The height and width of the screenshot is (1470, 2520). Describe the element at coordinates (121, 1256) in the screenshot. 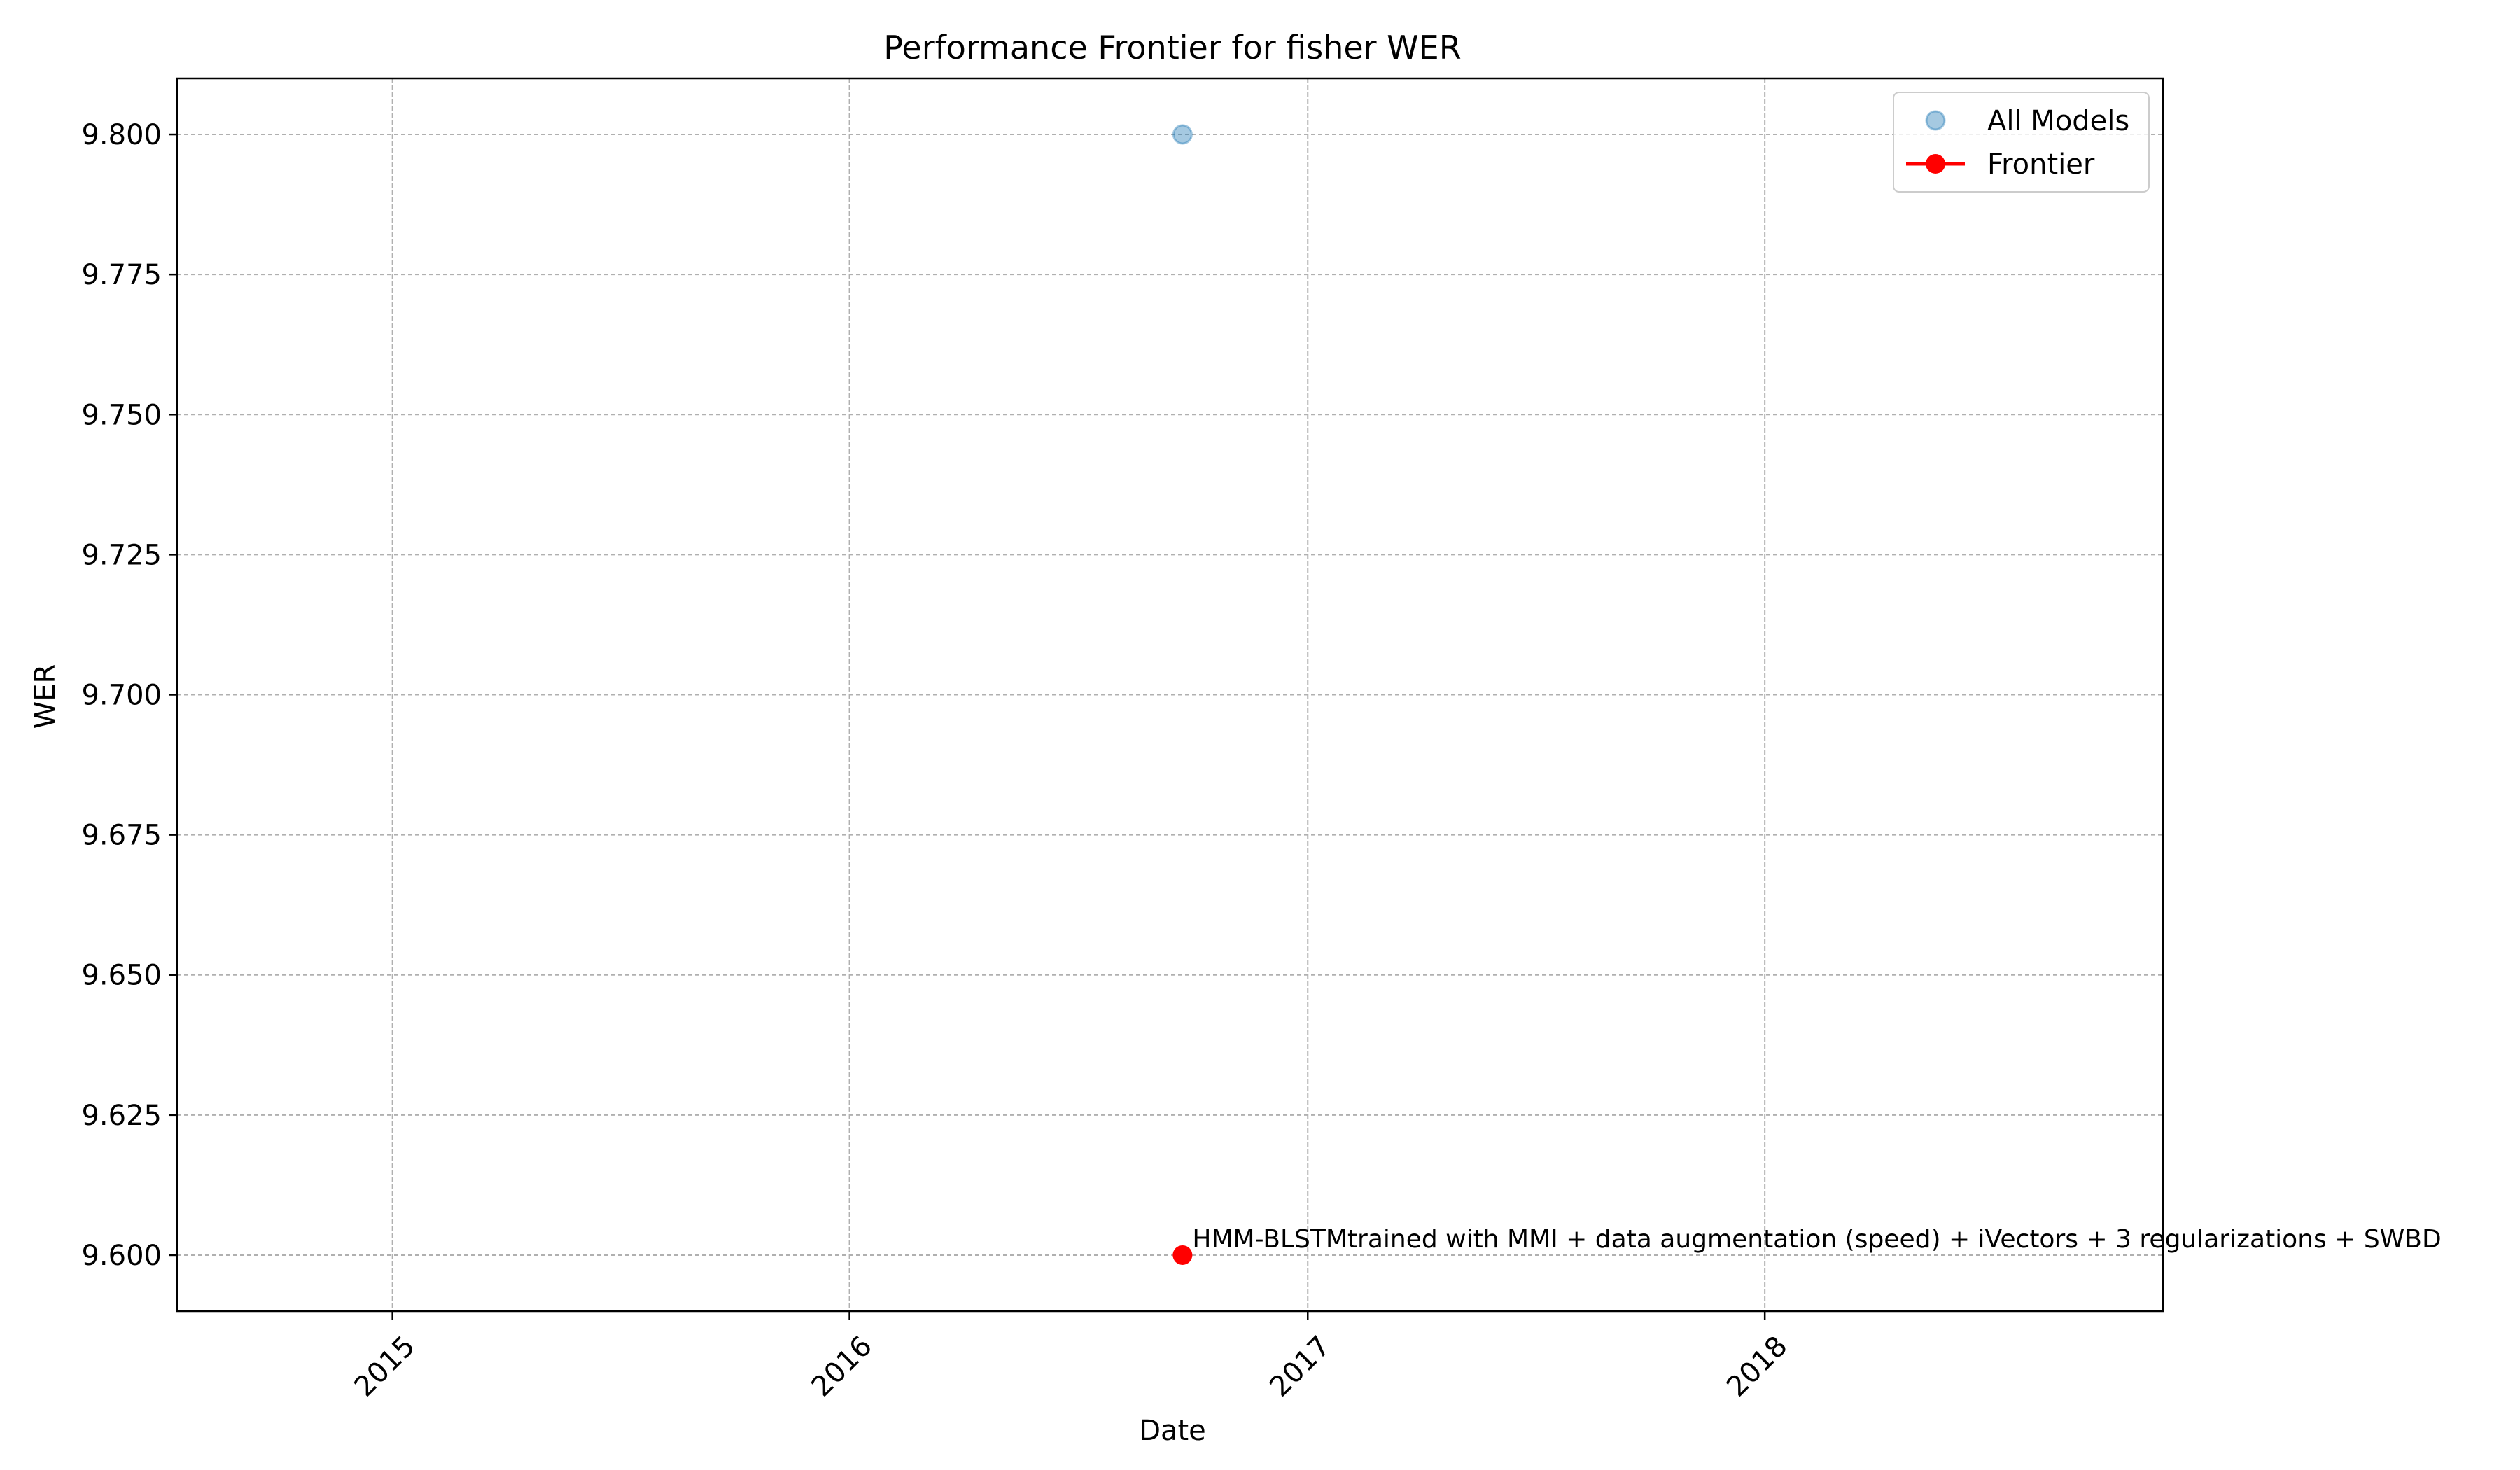

I see `y-tick-label: 9.600` at that location.